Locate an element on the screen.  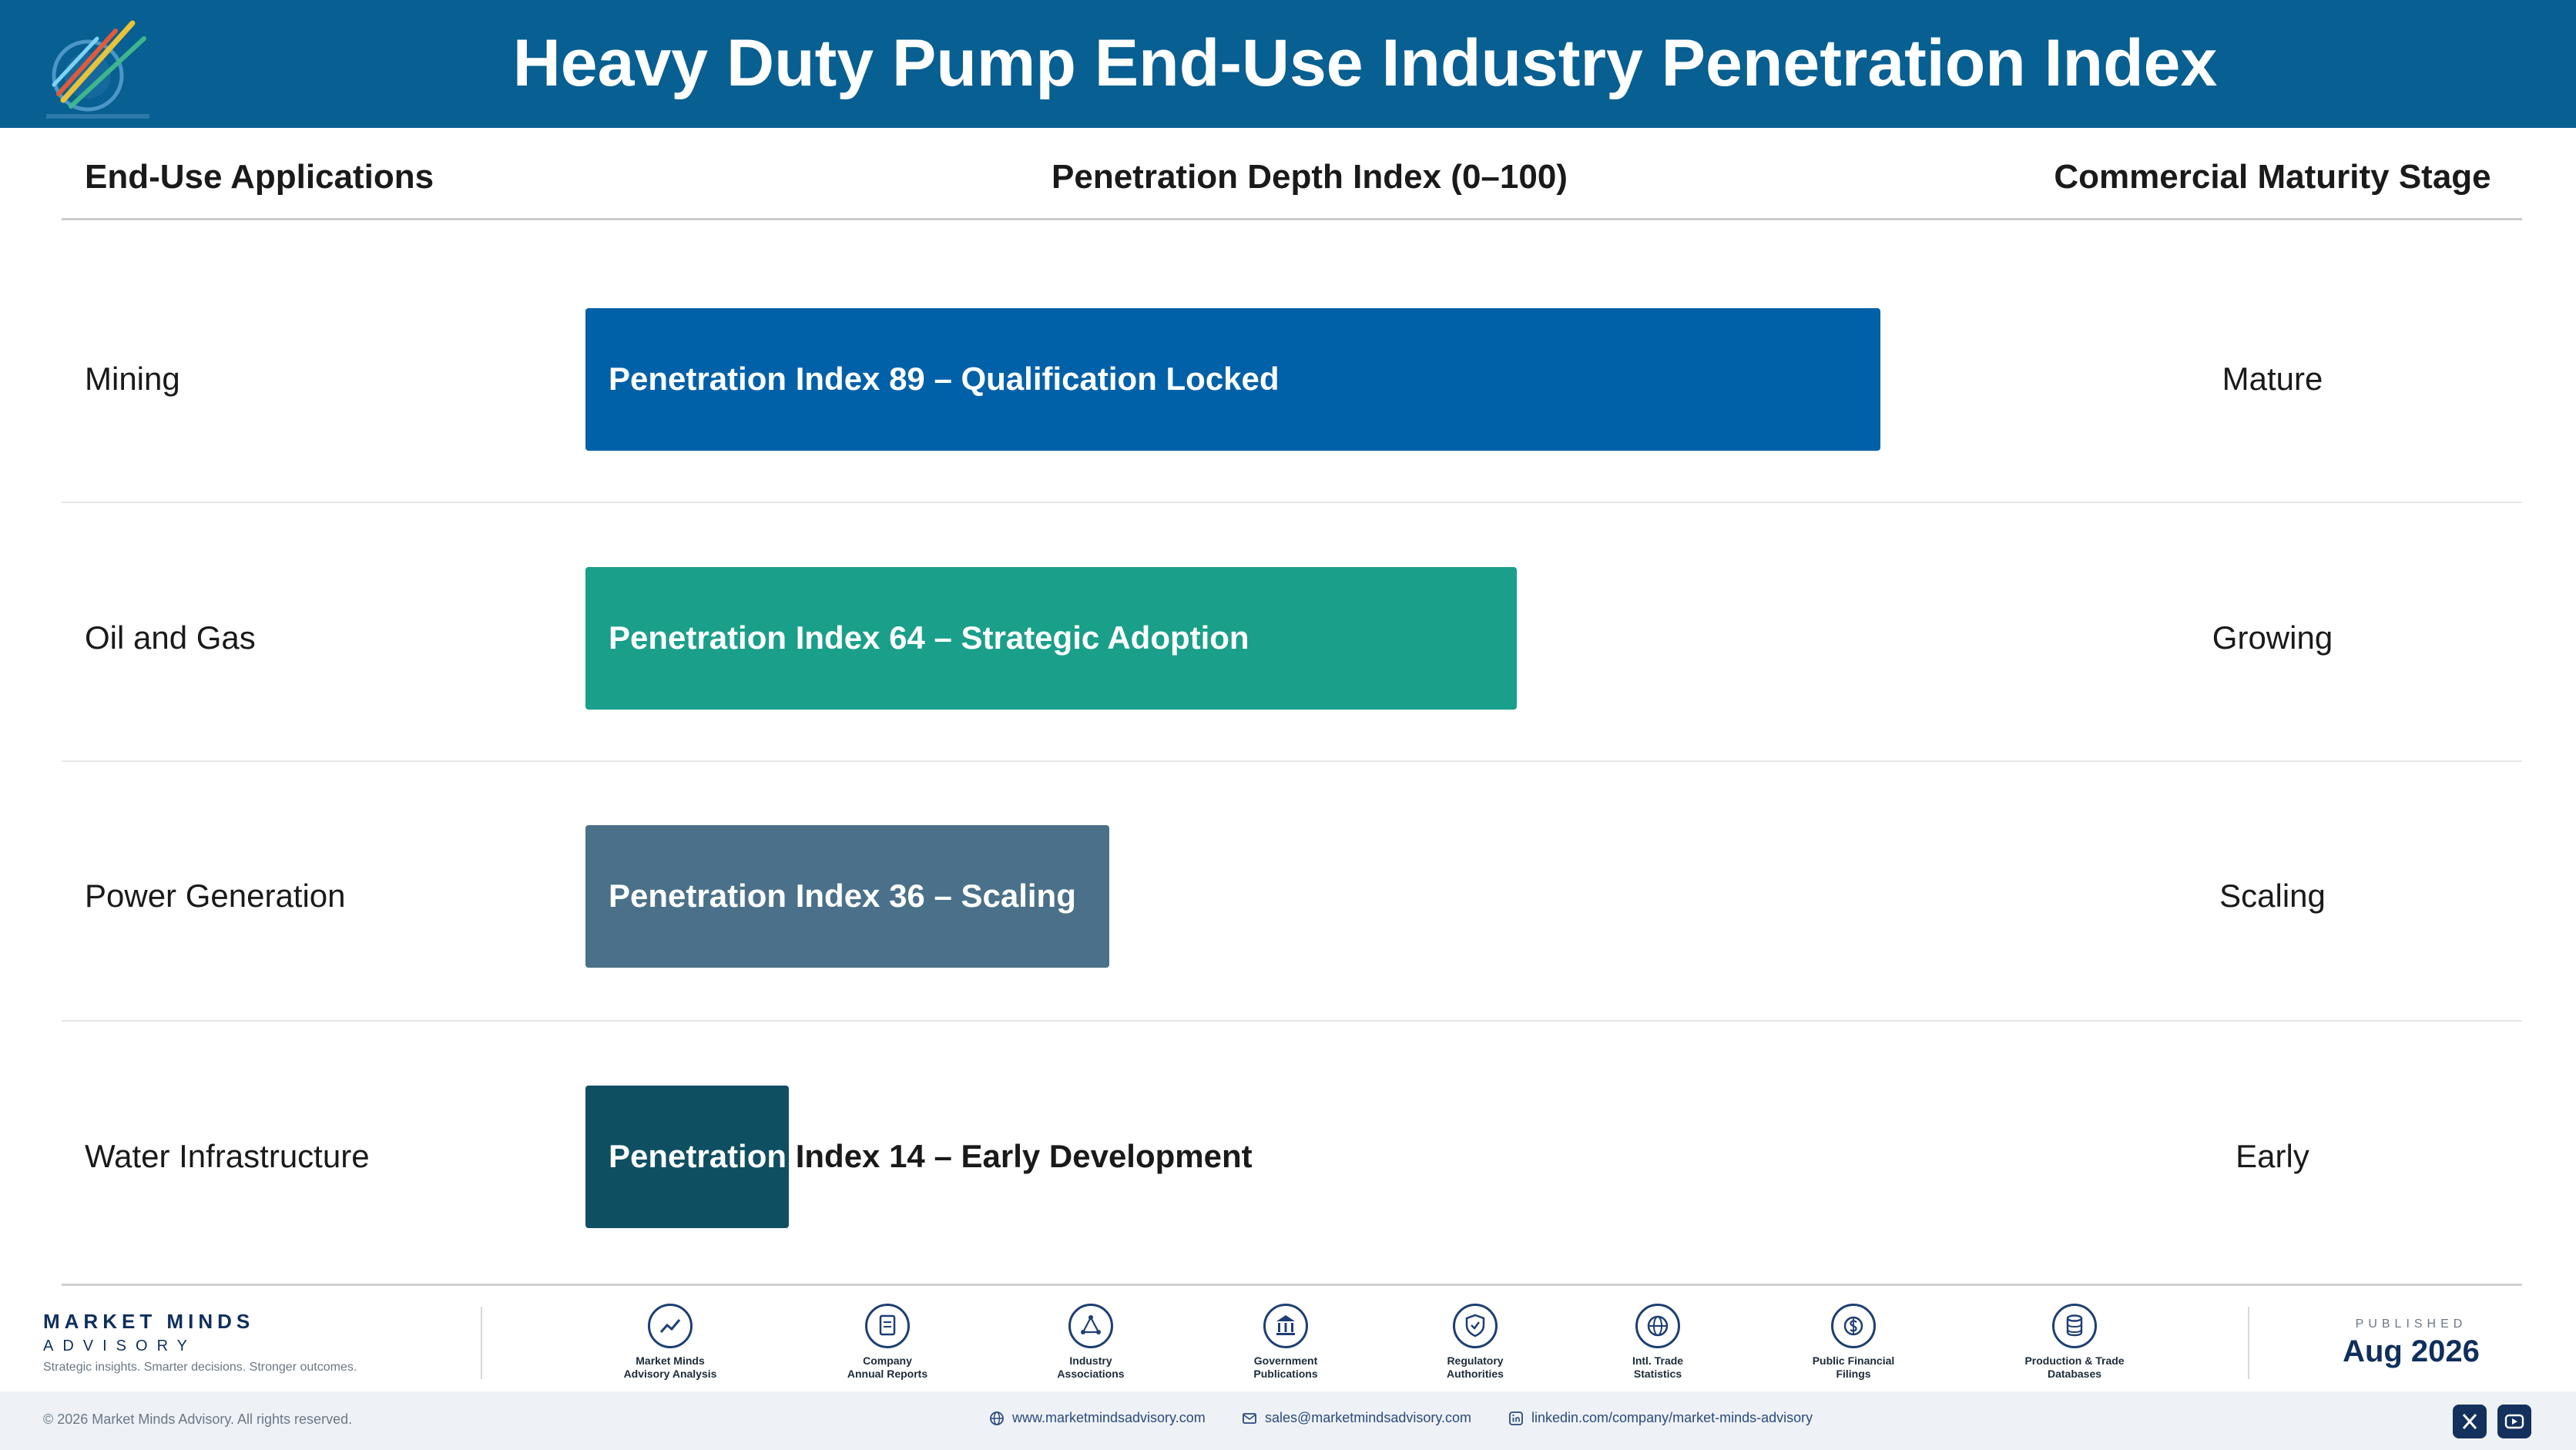
source-label: Public Financial Filings is located at coordinates (1853, 1367).